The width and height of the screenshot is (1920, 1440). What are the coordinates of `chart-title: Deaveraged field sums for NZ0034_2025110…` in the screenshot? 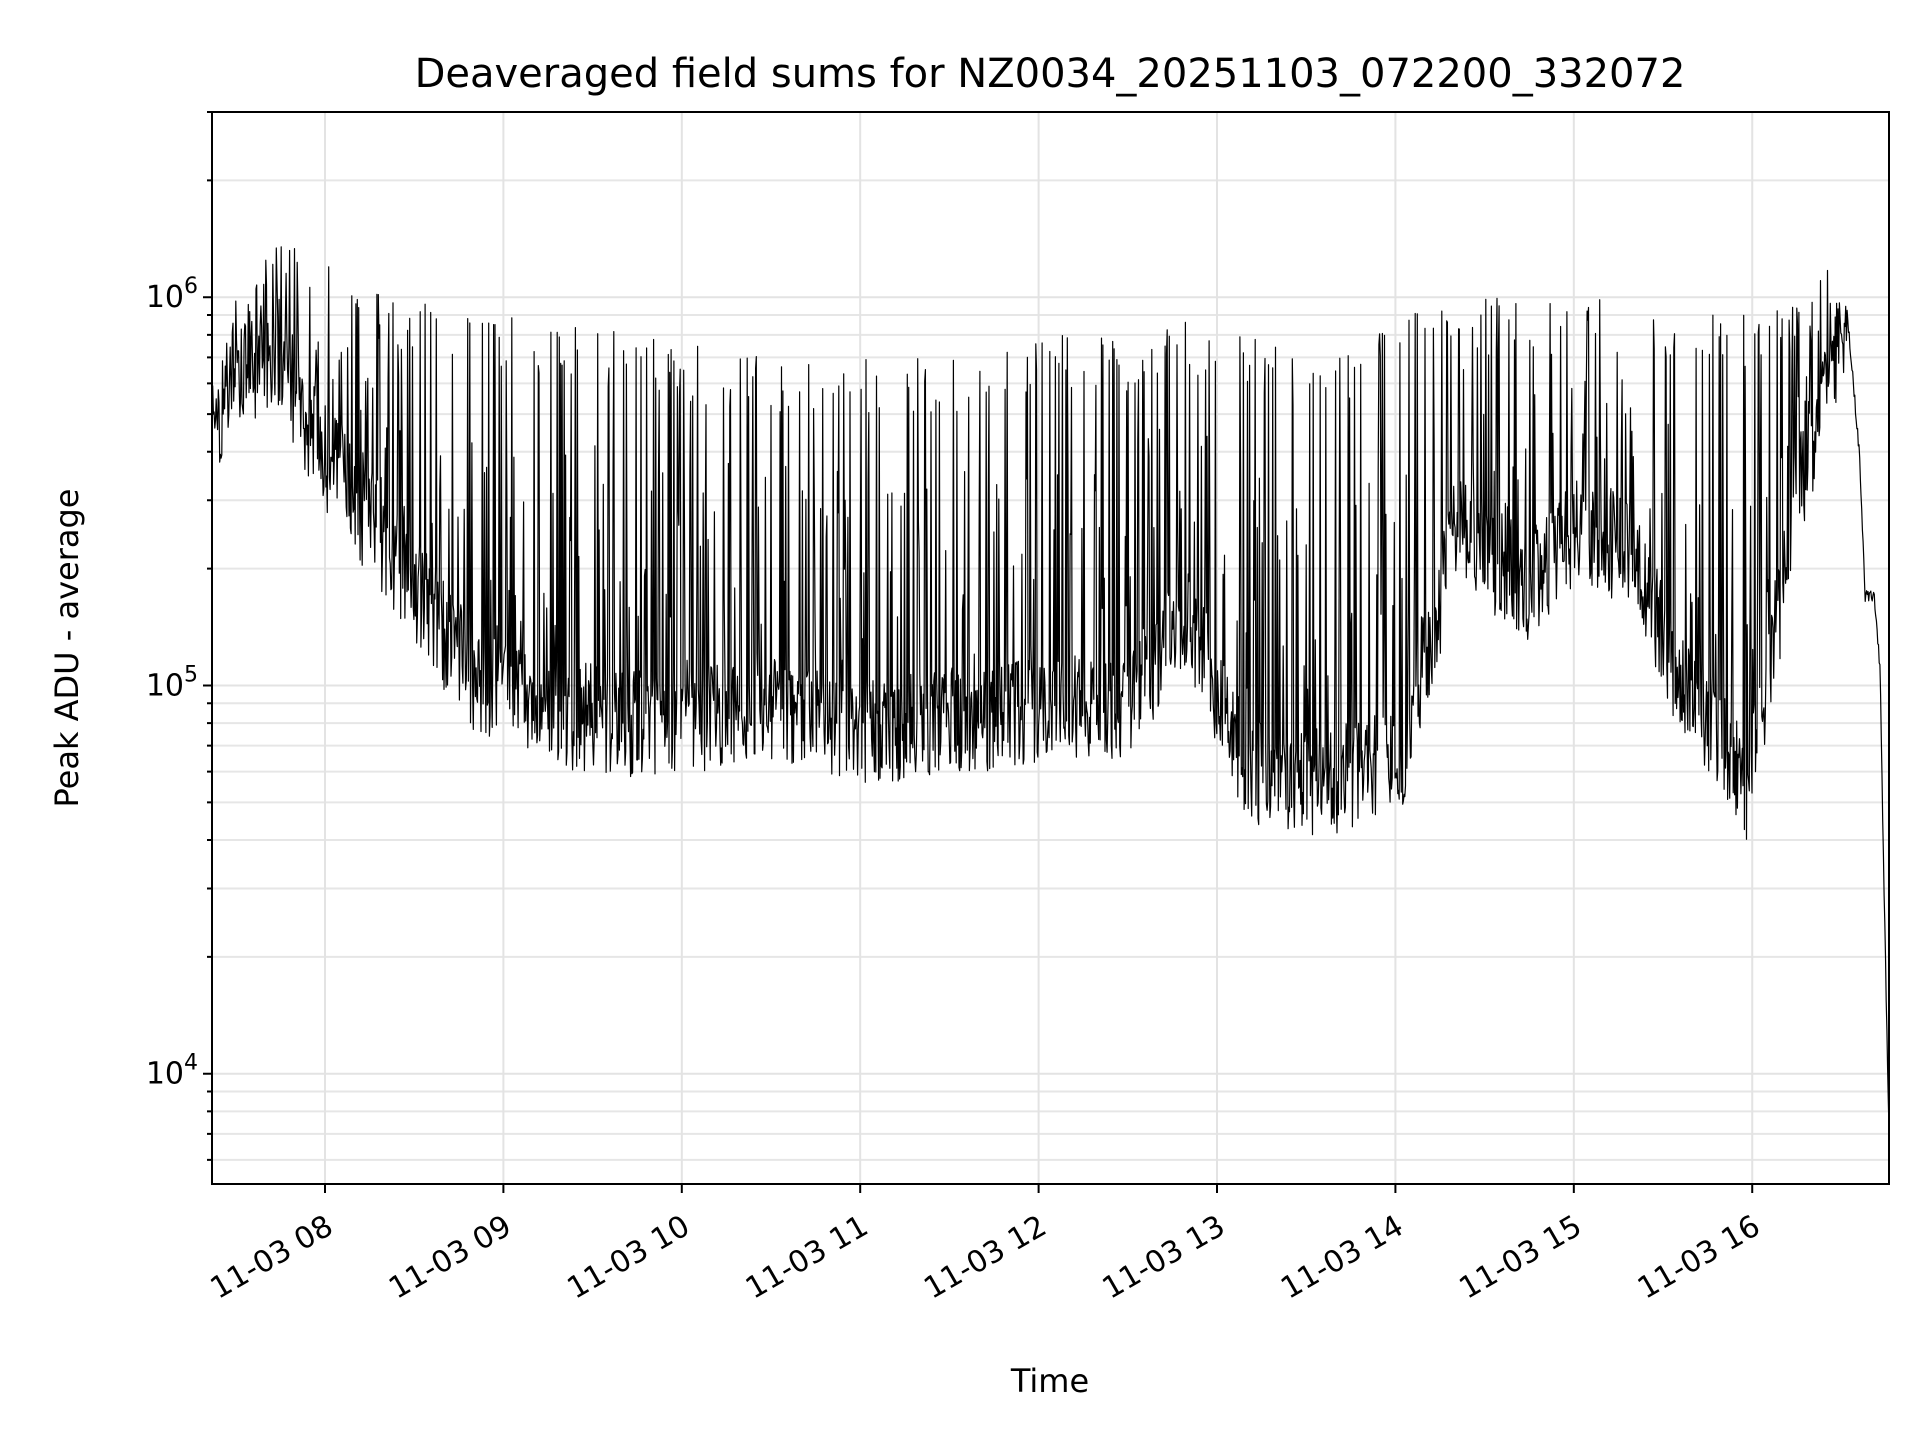 It's located at (1050, 74).